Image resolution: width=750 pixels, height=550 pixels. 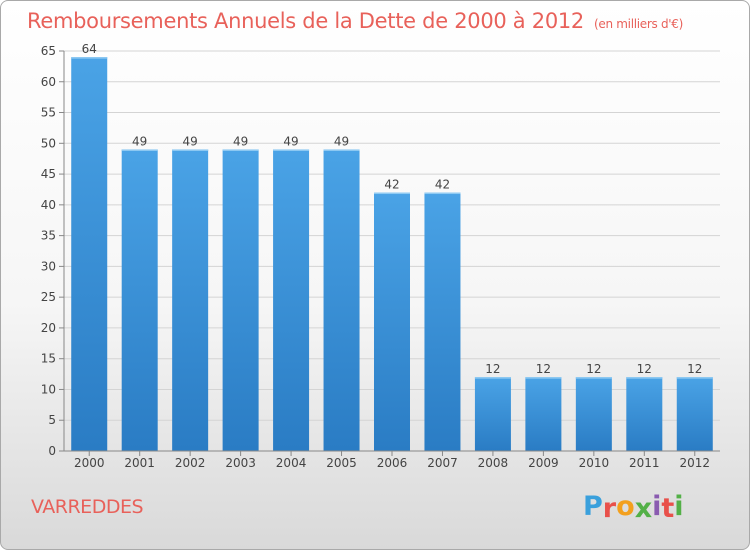 What do you see at coordinates (190, 463) in the screenshot?
I see `x-tick-label: 2002` at bounding box center [190, 463].